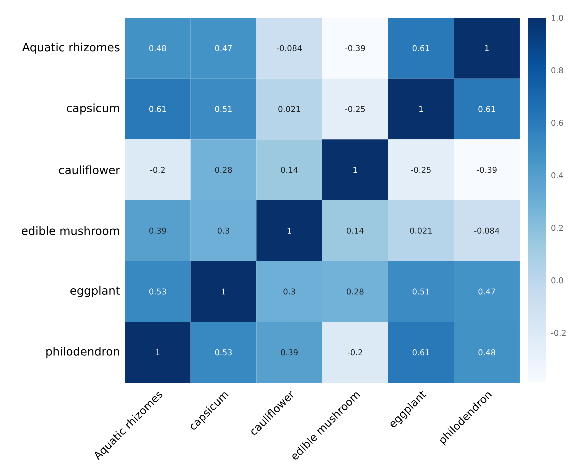 The height and width of the screenshot is (473, 579). I want to click on y-tick-label: cauliflower, so click(89, 170).